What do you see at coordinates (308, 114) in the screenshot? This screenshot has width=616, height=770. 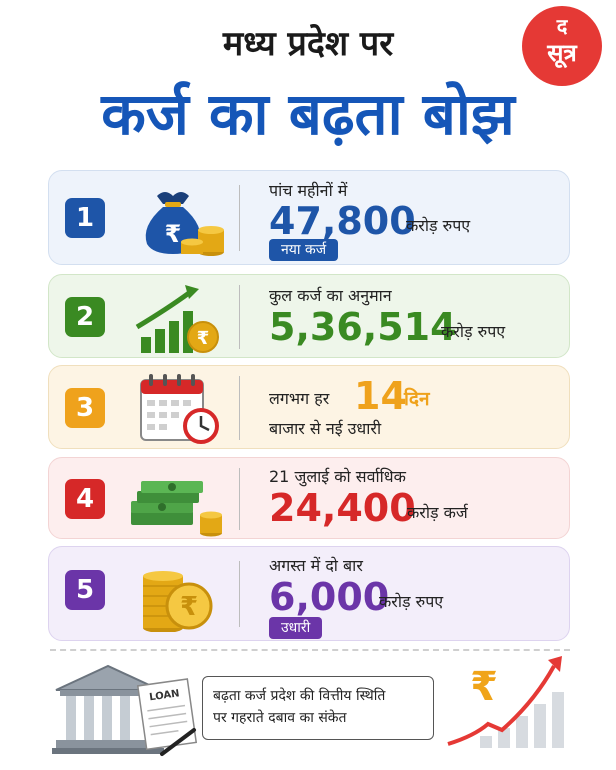 I see `page-title-line2: कर्ज का बढ़ता बोझ` at bounding box center [308, 114].